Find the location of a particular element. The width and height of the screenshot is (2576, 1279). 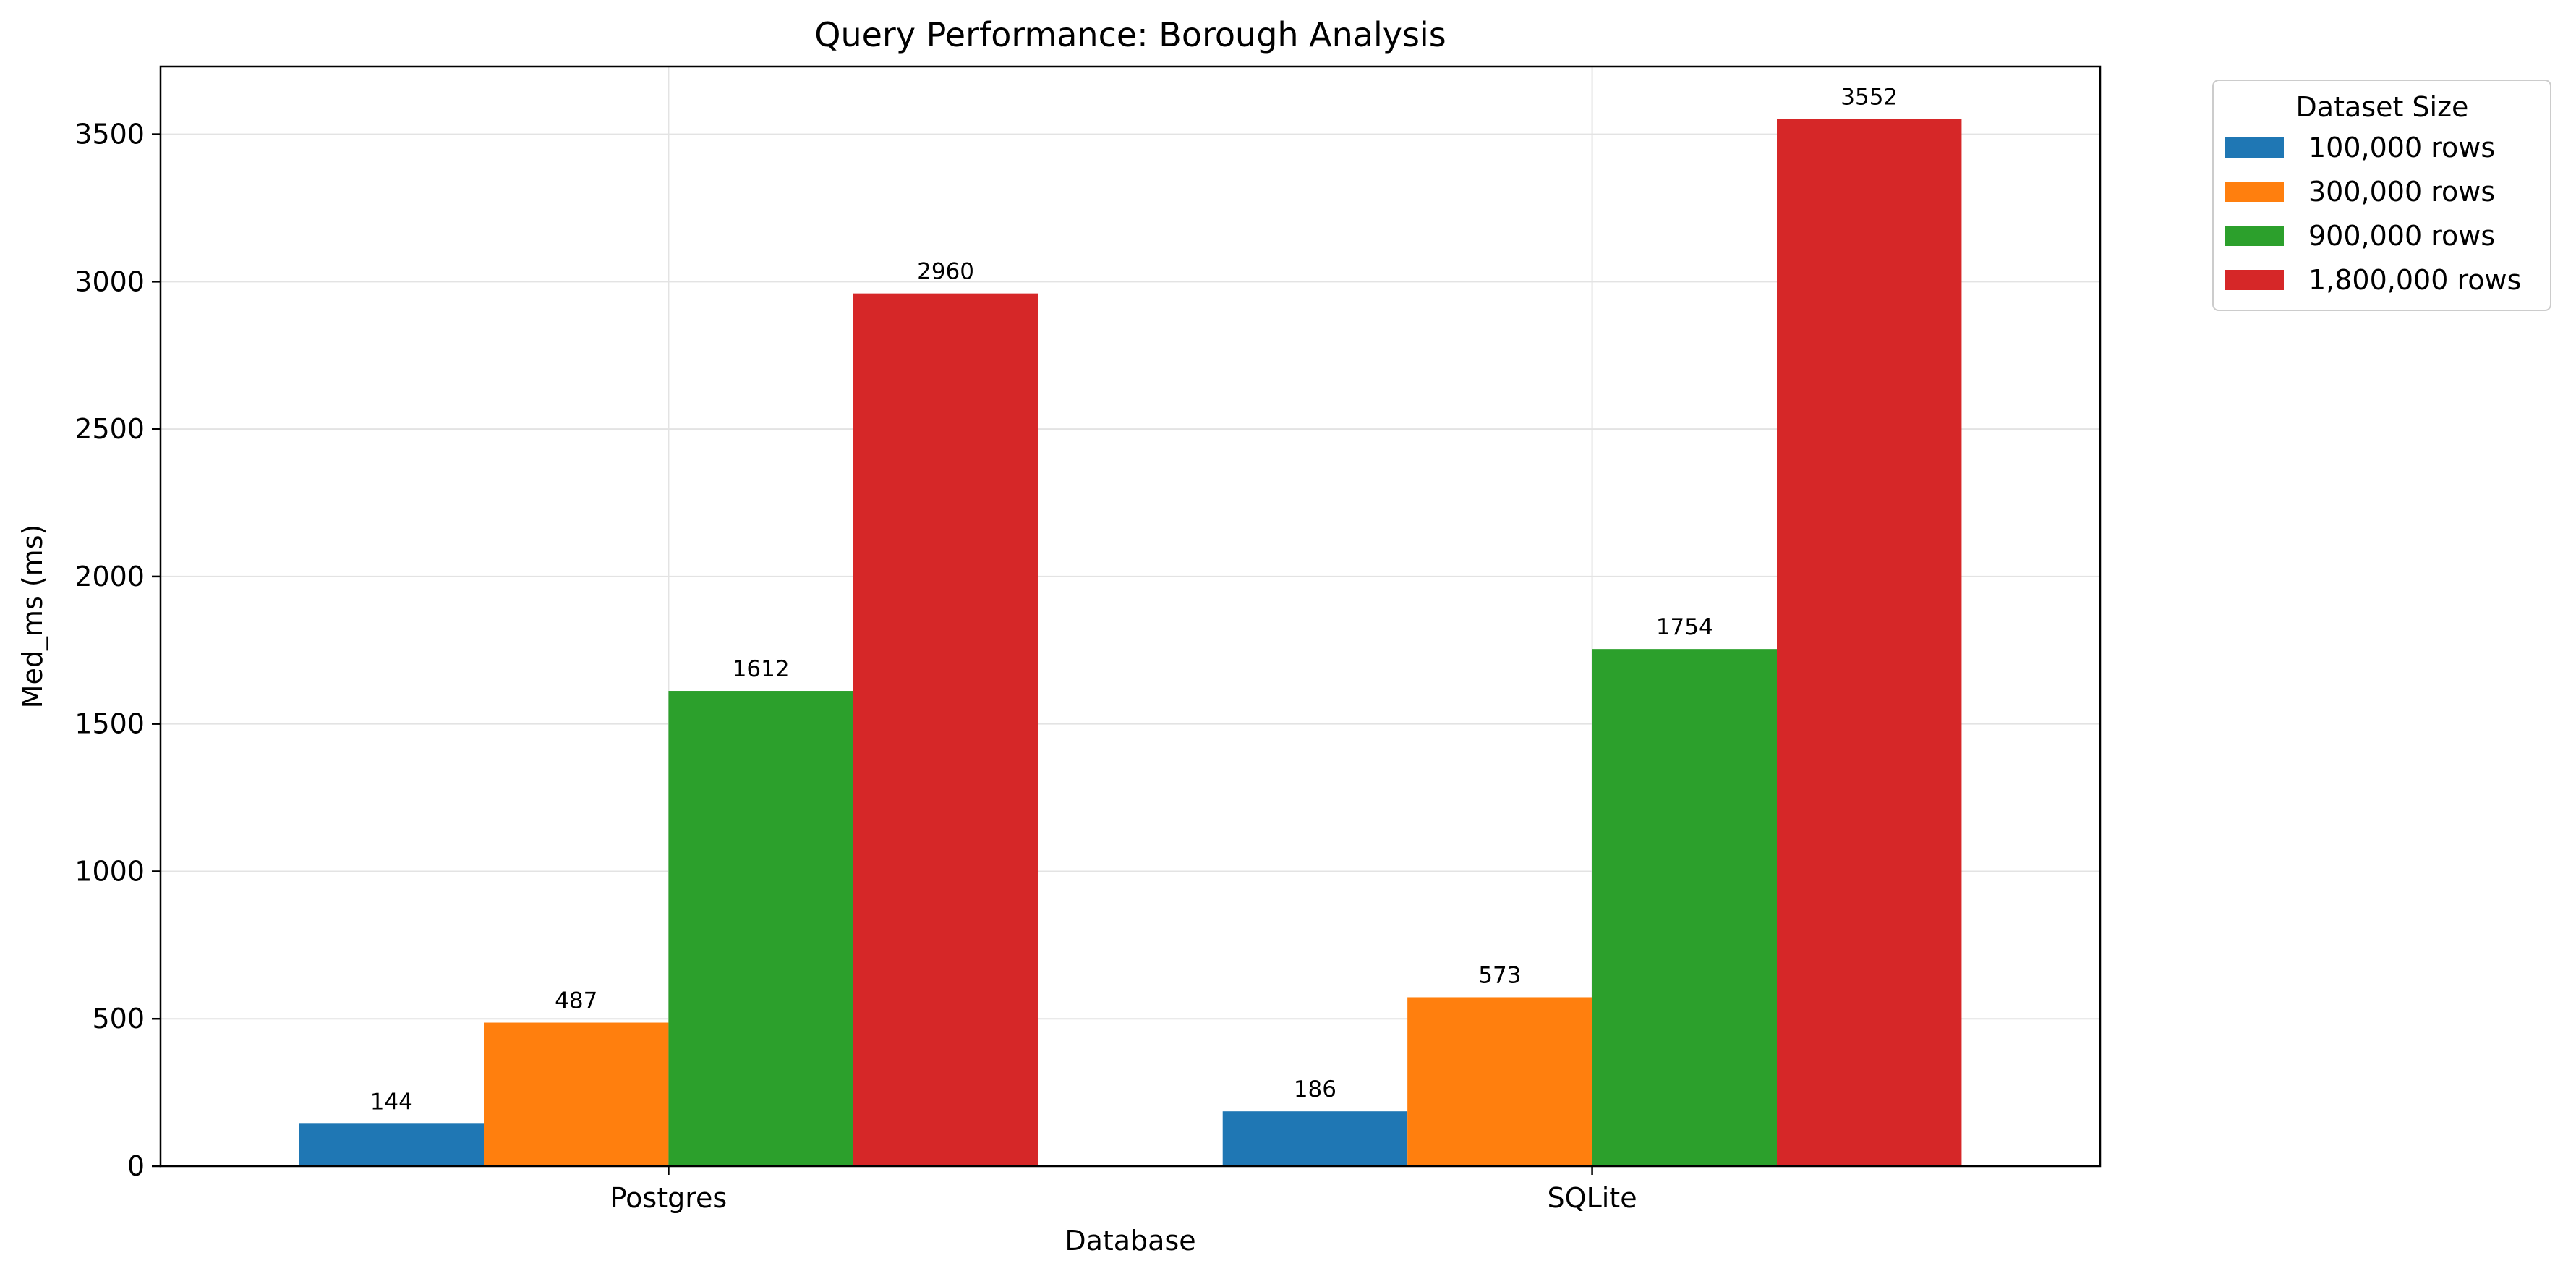

y-tick-label: 3500 is located at coordinates (110, 134).